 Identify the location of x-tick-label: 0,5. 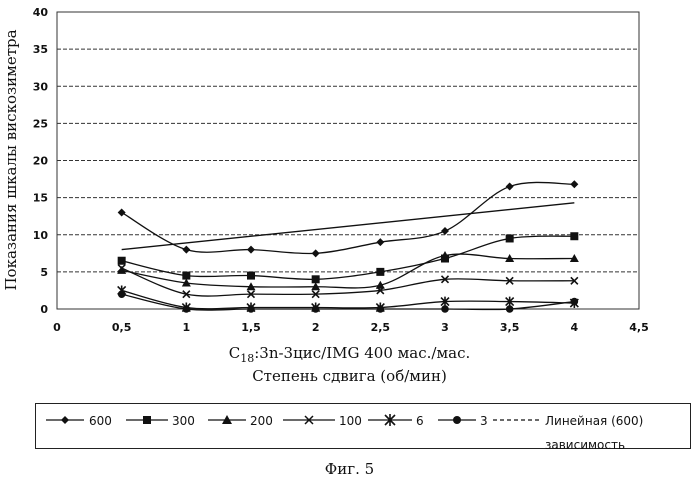
(122, 327).